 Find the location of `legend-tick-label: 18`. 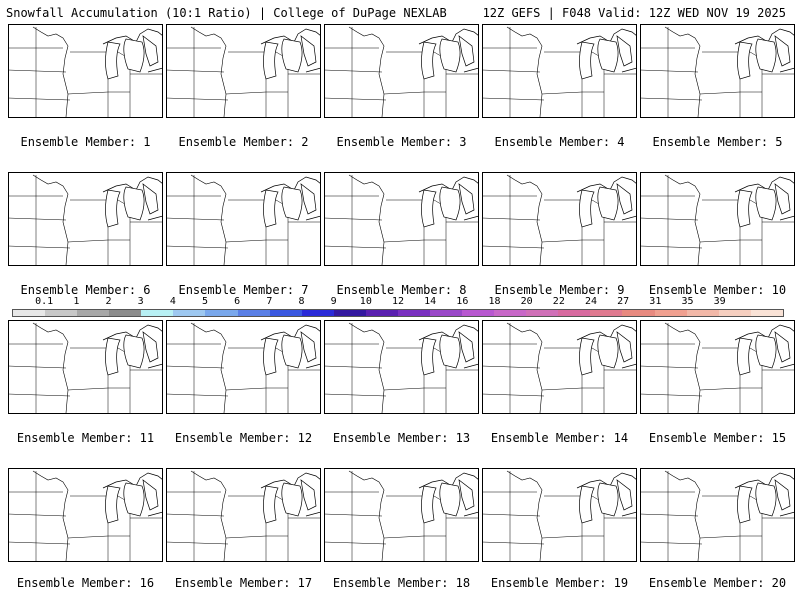

legend-tick-label: 18 is located at coordinates (494, 301).